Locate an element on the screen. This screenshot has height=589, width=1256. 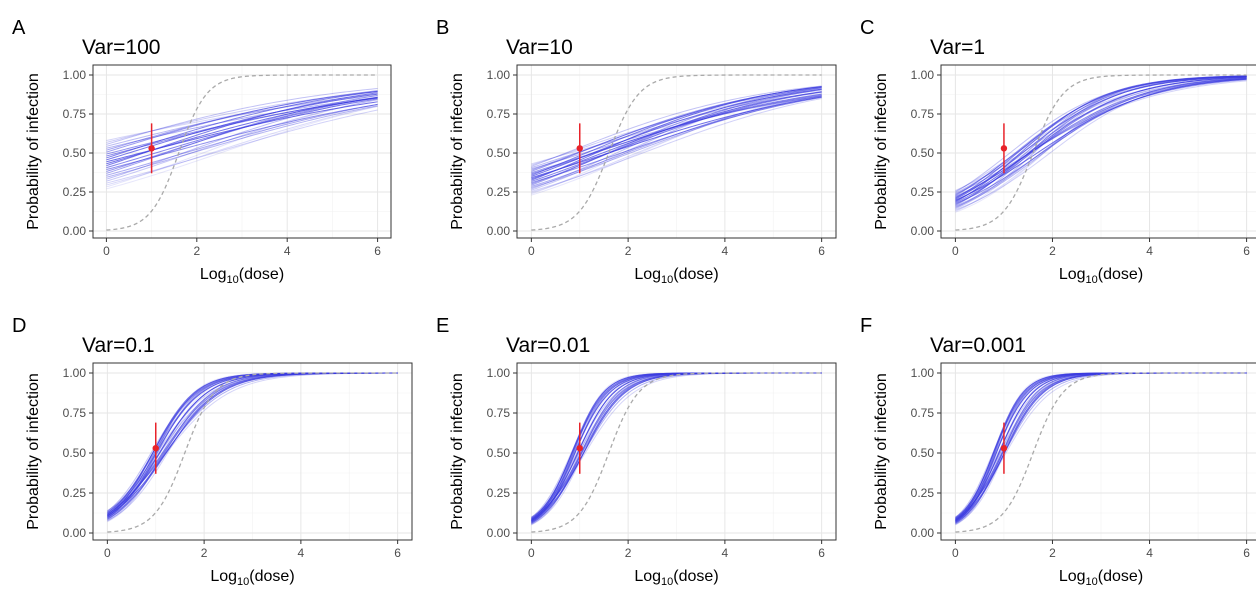
panel-title: Var=10 is located at coordinates (539, 47).